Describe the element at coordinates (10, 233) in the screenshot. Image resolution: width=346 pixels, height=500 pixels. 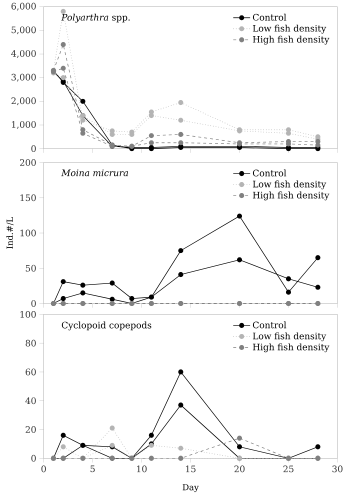
I see `y-axis-title: Ind.#/L` at that location.